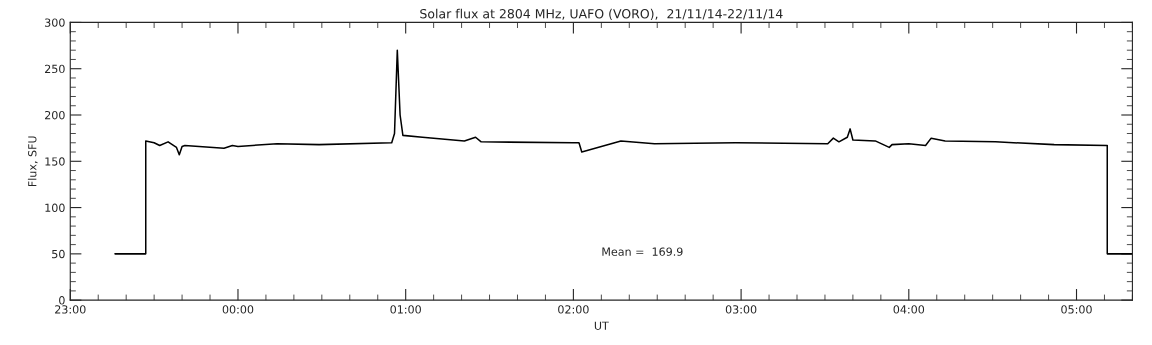 Image resolution: width=1152 pixels, height=345 pixels. Describe the element at coordinates (55, 69) in the screenshot. I see `y-tick-label: 250` at that location.